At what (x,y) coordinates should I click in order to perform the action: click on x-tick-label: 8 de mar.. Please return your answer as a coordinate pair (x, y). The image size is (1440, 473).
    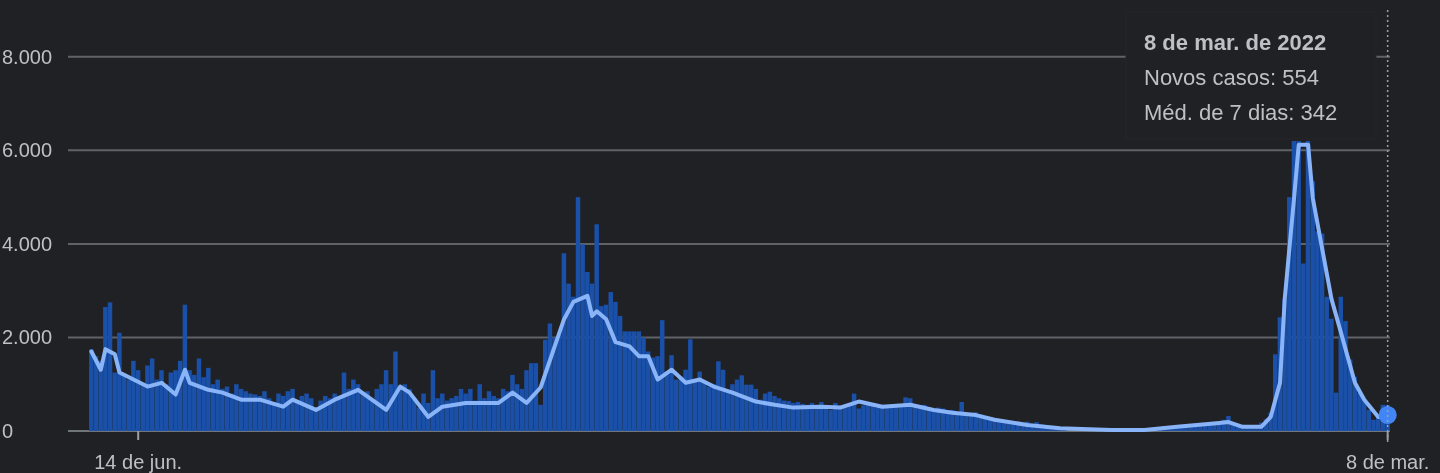
    Looking at the image, I should click on (1387, 462).